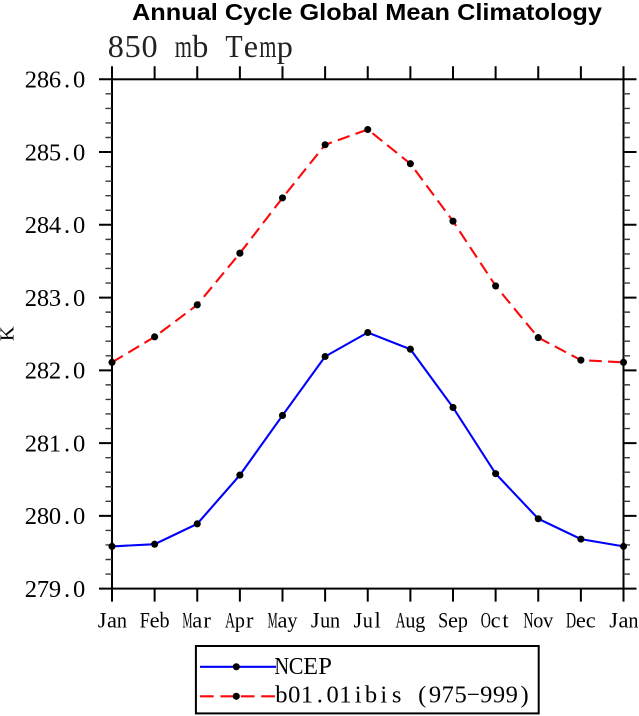 The height and width of the screenshot is (716, 639). I want to click on svg-text: v, so click(548, 620).